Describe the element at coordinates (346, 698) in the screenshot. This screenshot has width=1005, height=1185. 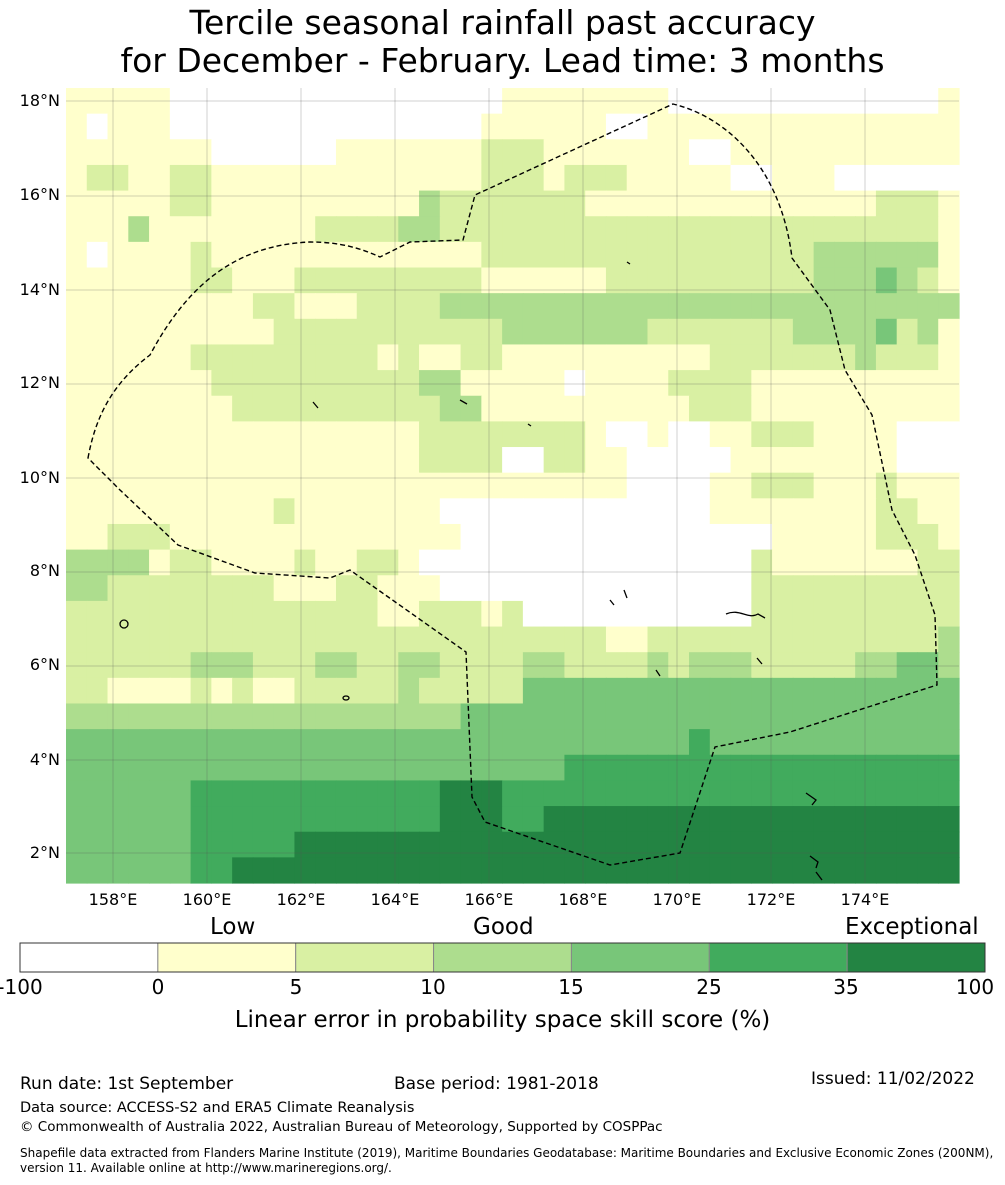
I see `island-outline` at that location.